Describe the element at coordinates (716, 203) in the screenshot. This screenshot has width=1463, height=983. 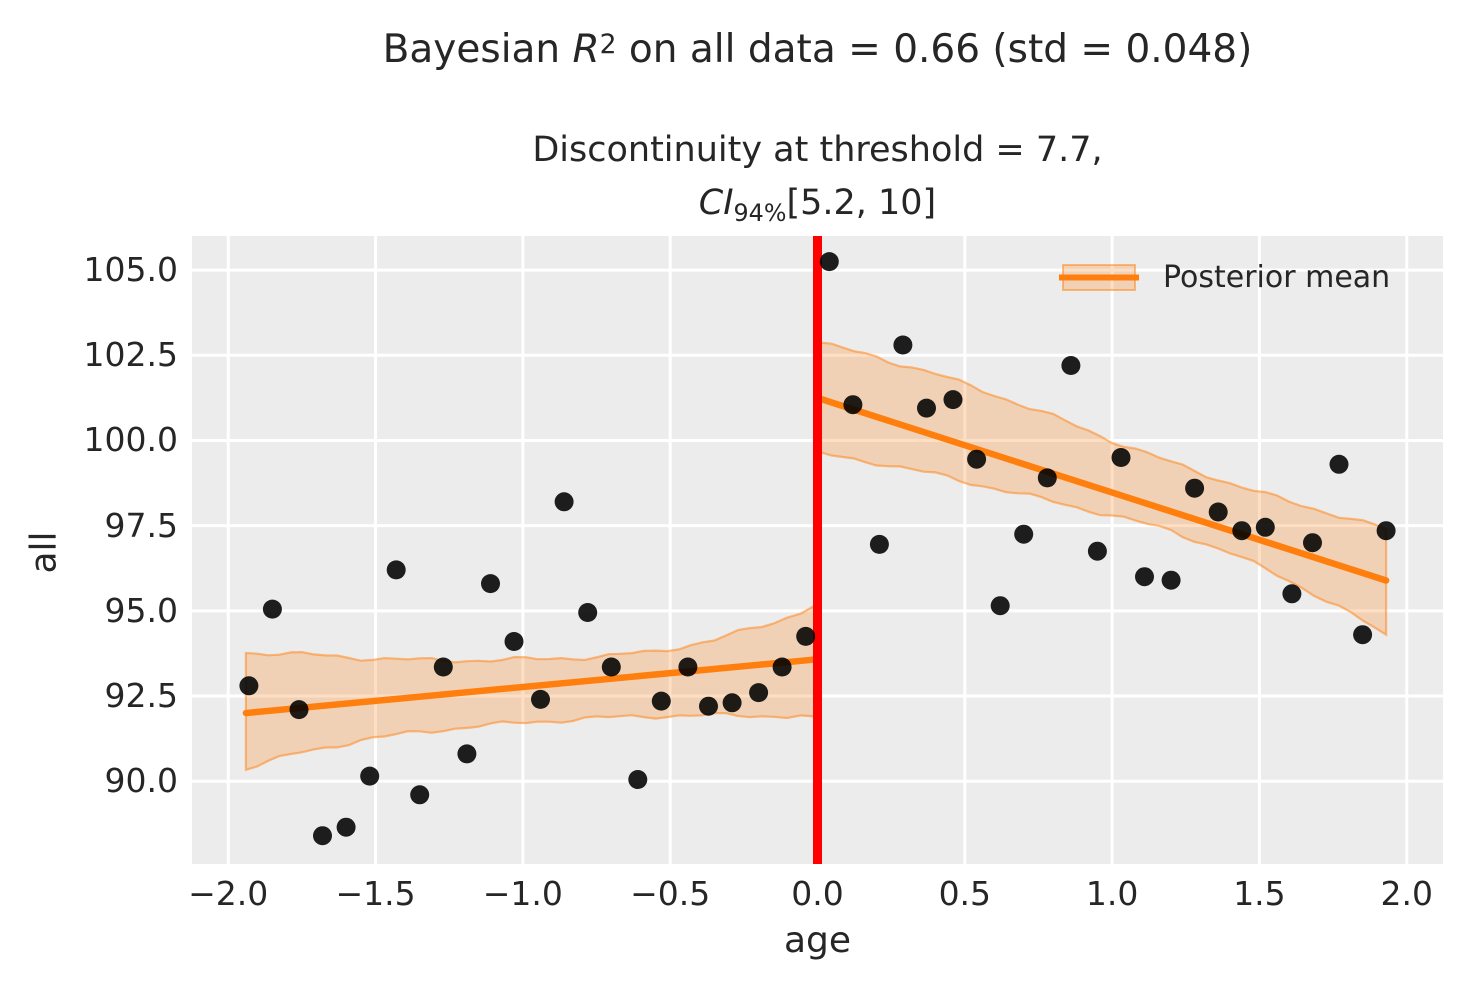
I see `axes-title-ci-var: CI` at that location.